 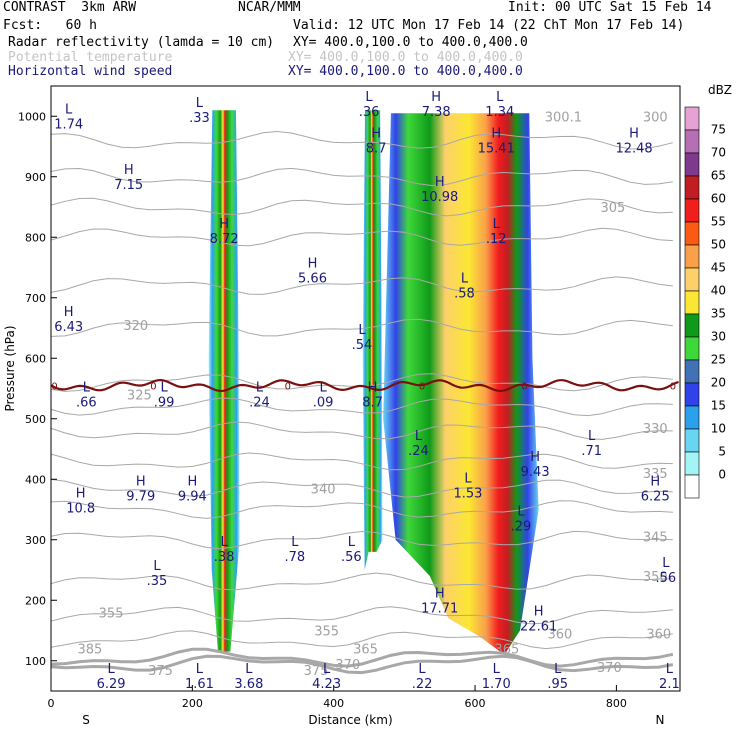 I want to click on isentrope-label: 365, so click(x=365, y=650).